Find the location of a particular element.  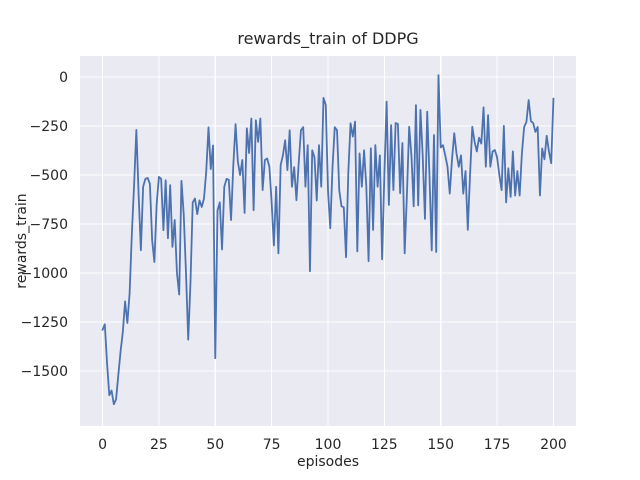

y-tick-label: −750 is located at coordinates (49, 225).